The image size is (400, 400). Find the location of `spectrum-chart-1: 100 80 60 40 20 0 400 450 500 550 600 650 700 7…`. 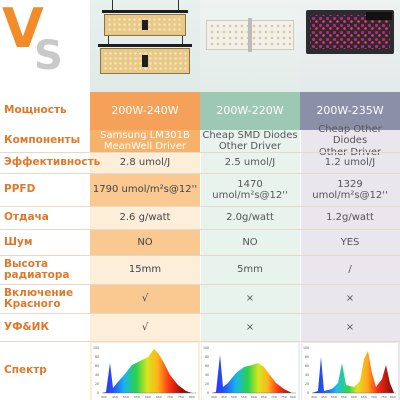

spectrum-chart-1: 100 80 60 40 20 0 400 450 500 550 600 650 700 7… is located at coordinates (145, 371).